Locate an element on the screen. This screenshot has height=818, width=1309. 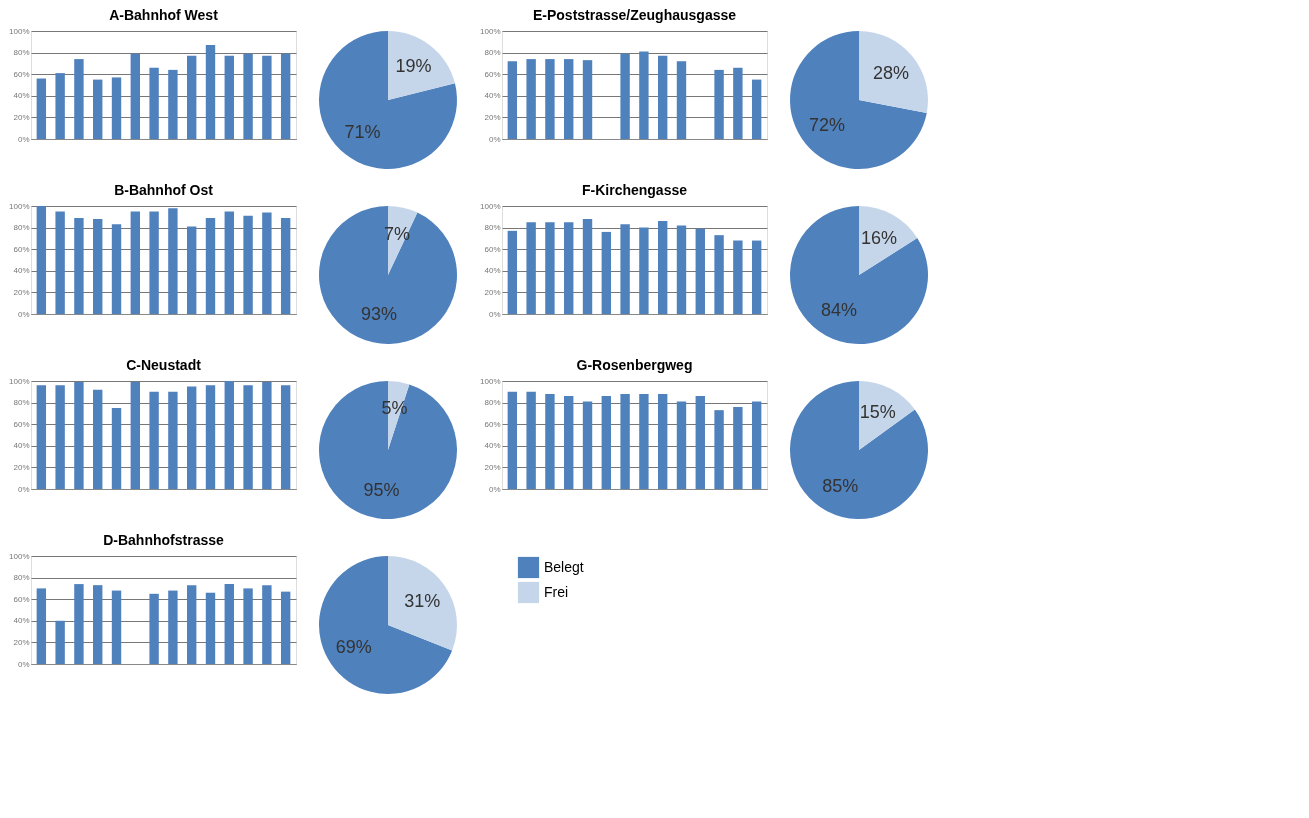
chart-title: D-Bahnhofstrasse is located at coordinates (163, 540).